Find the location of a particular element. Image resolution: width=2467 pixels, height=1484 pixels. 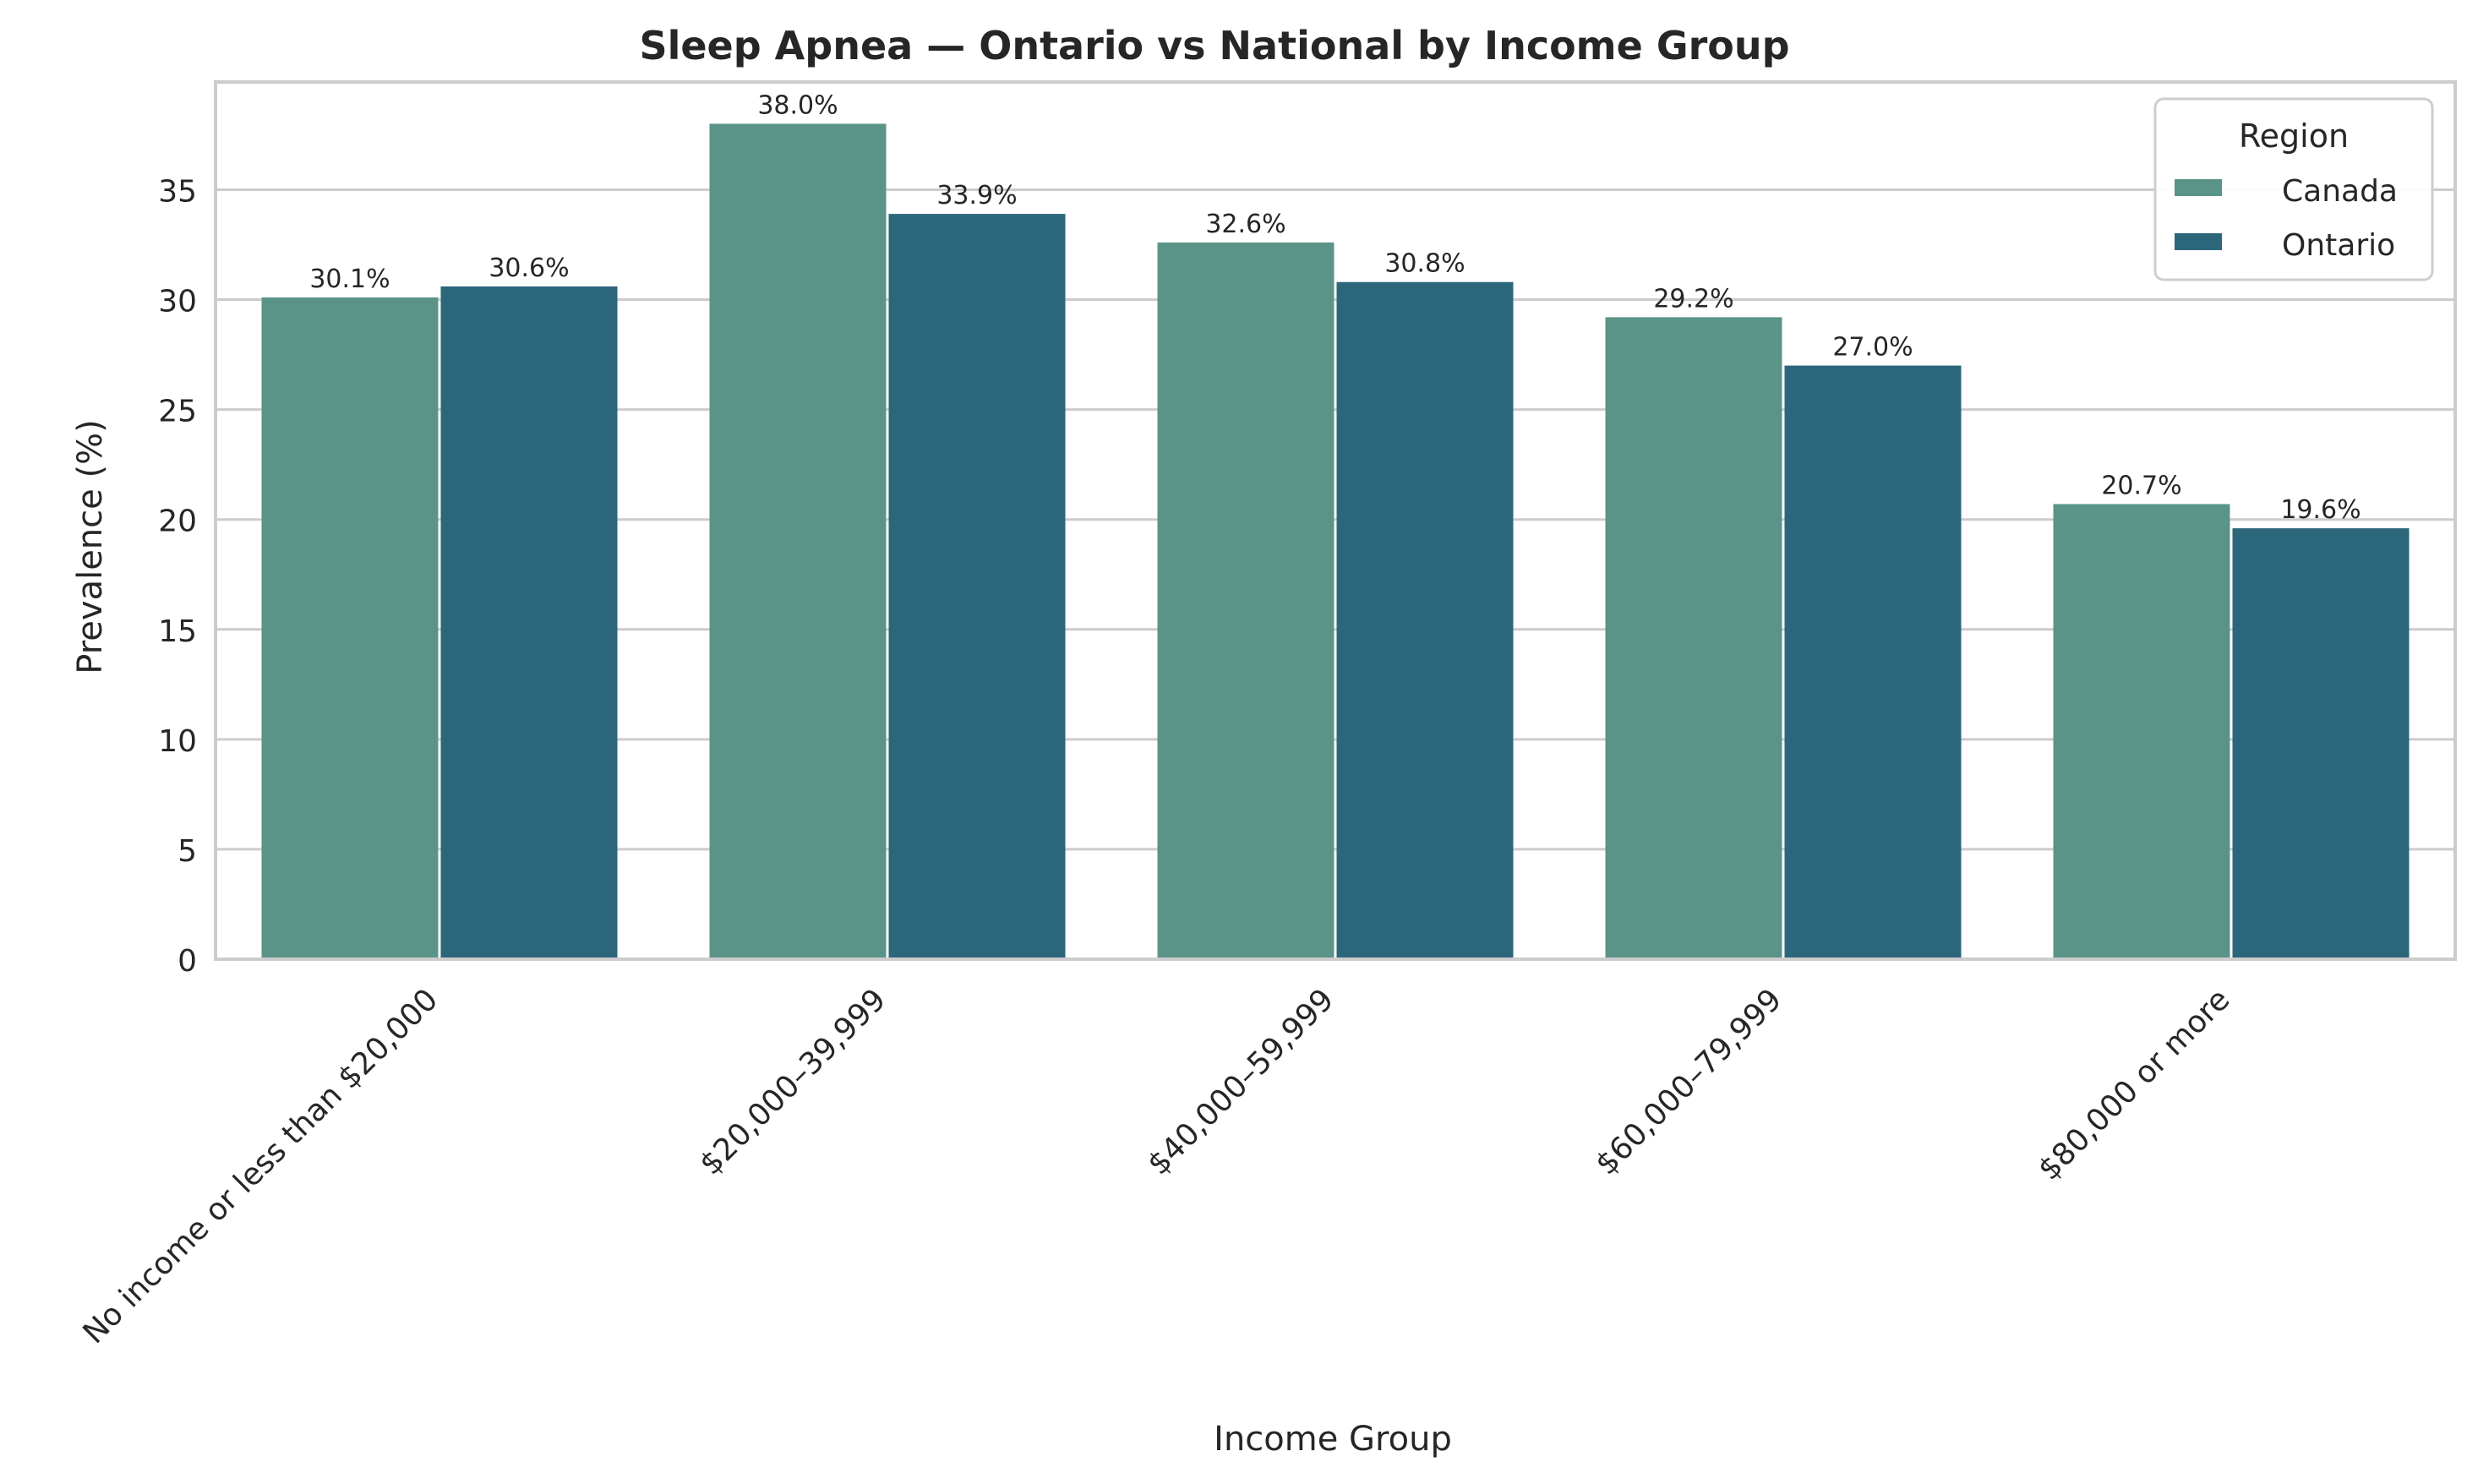

legend-label-canada: Canada is located at coordinates (2340, 192).